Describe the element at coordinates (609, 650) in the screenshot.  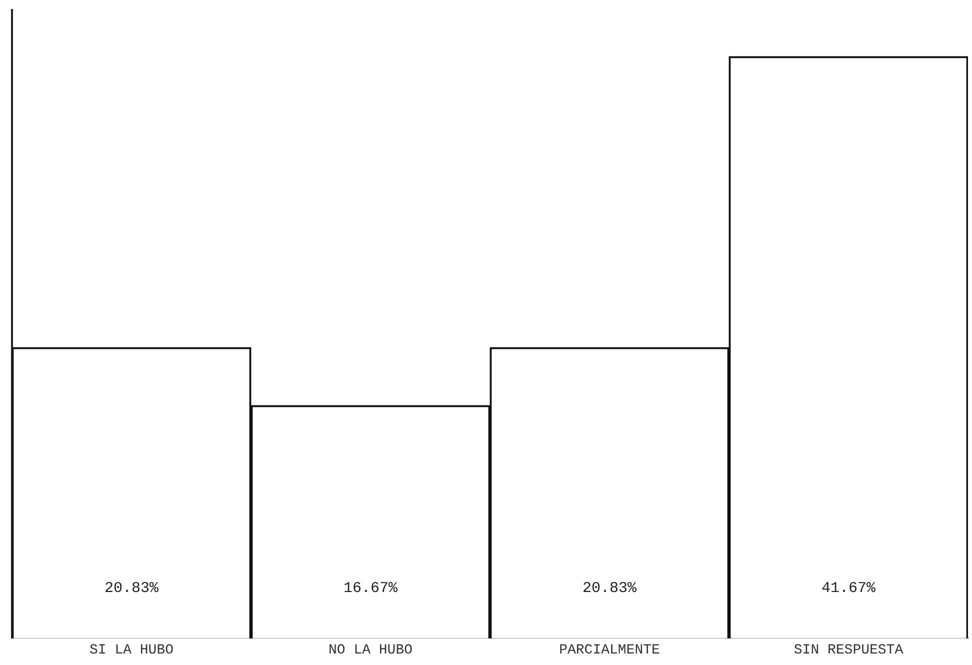
I see `x-tick-label: PARCIALMENTE` at that location.